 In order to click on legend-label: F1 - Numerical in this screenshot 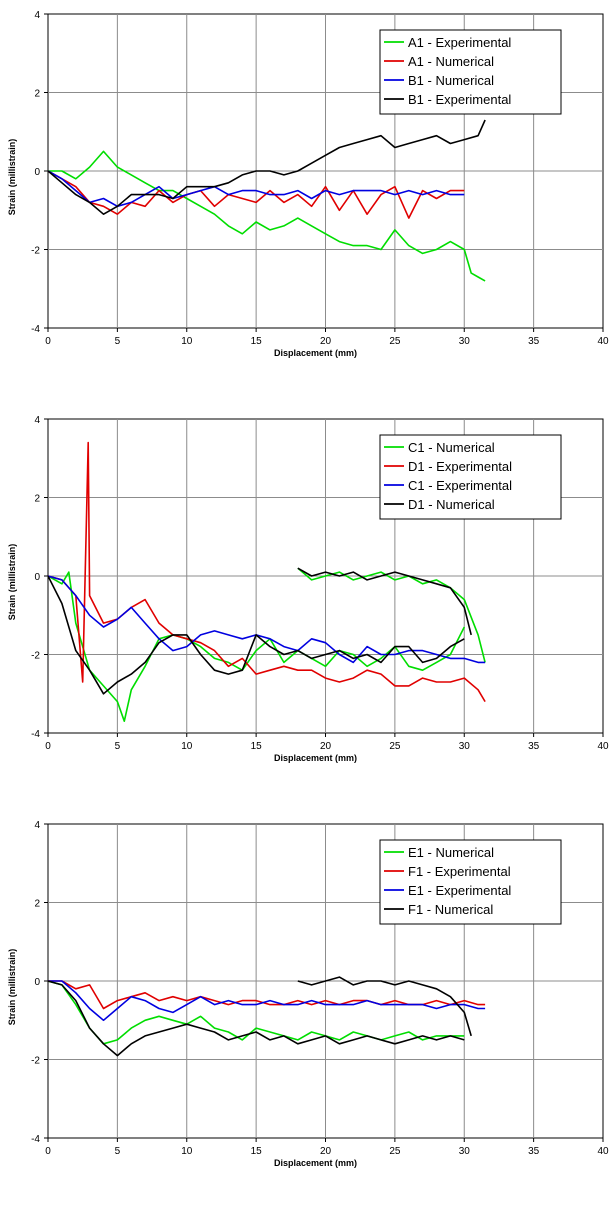, I will do `click(450, 909)`.